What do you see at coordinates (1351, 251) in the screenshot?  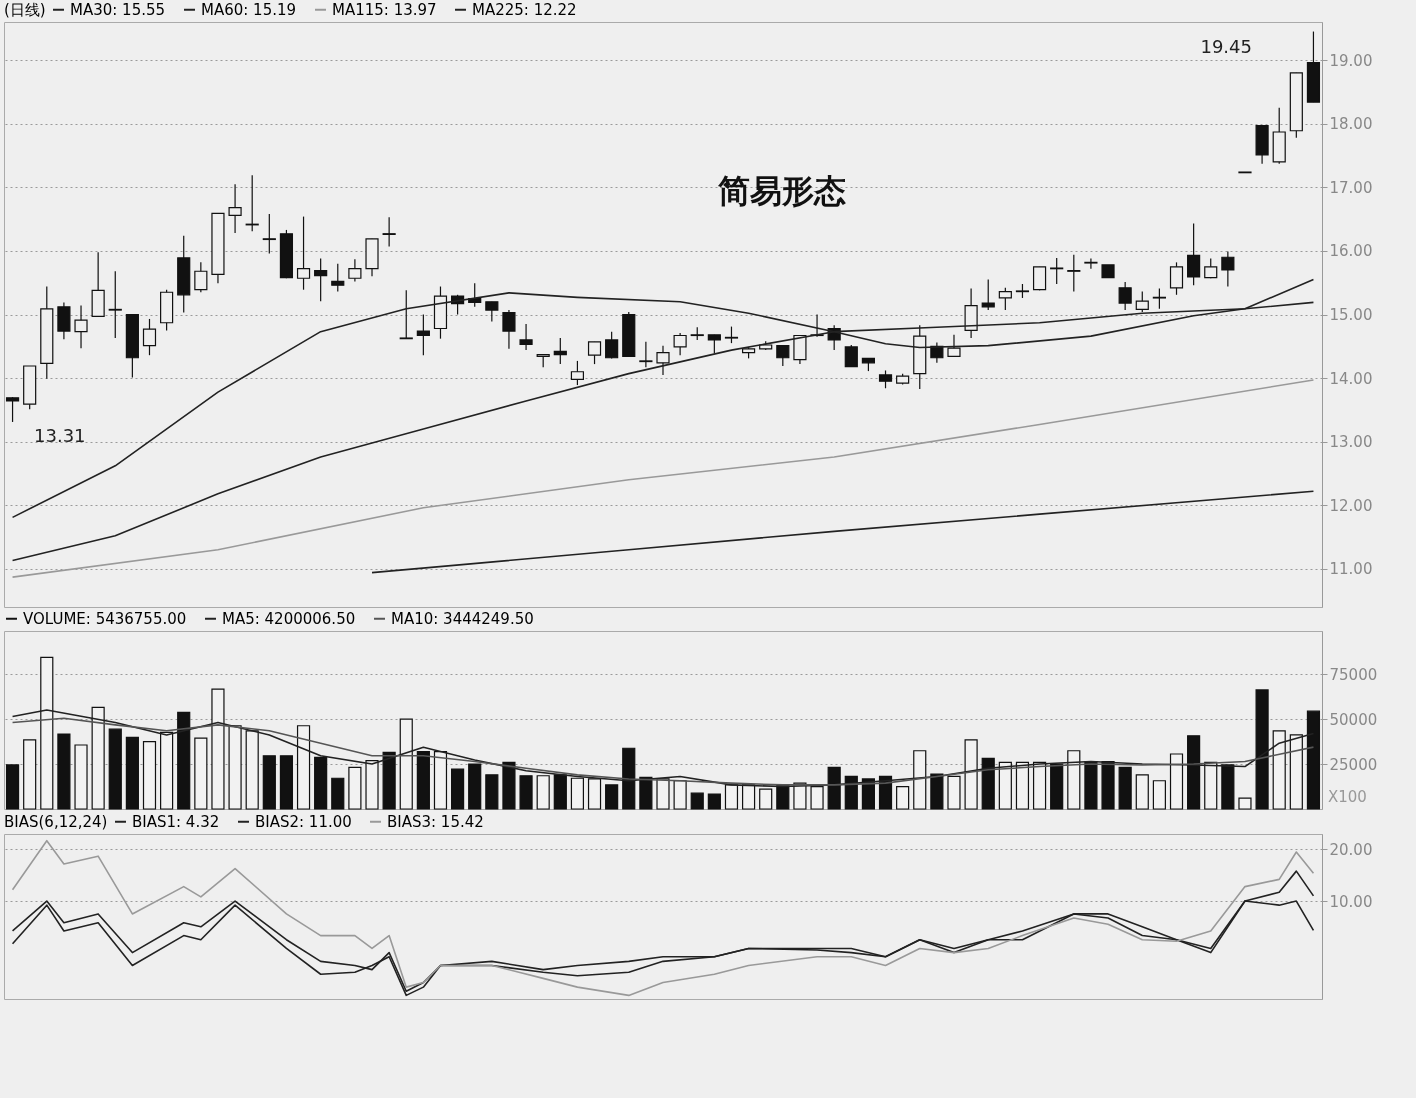 I see `y-tick-label: 16.00` at bounding box center [1351, 251].